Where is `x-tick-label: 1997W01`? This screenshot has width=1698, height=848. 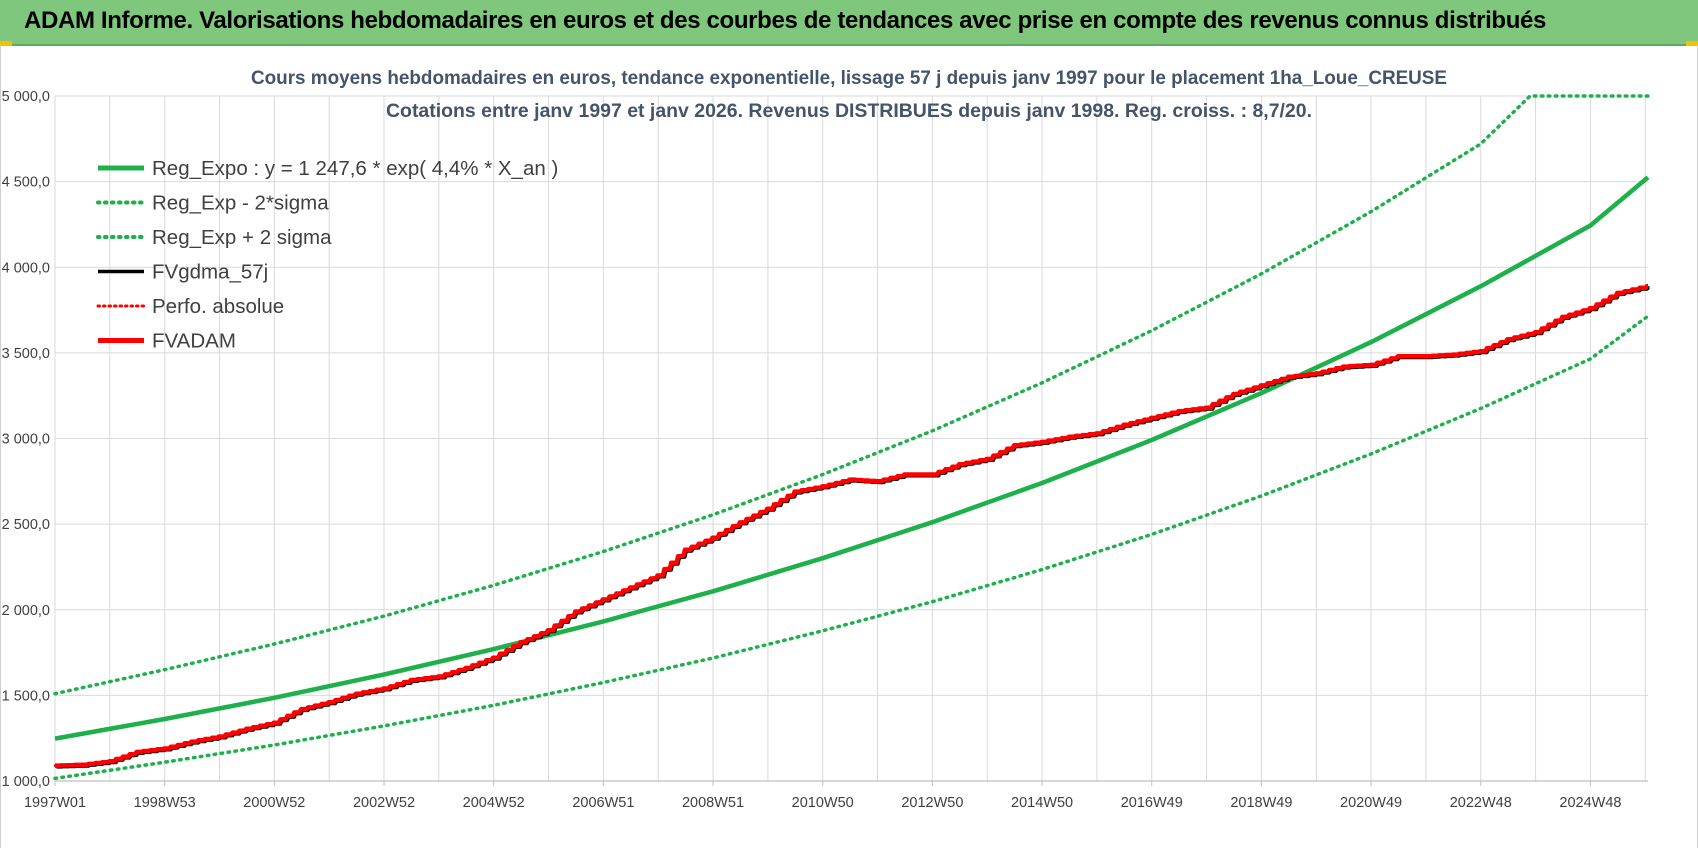
x-tick-label: 1997W01 is located at coordinates (55, 803).